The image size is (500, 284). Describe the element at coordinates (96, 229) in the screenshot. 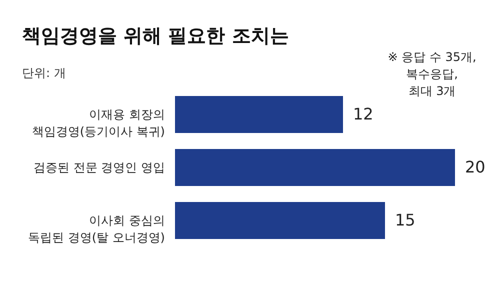

I see `y-tick-label: 이사회 중심의 독립된 경영(탈 오너경영)` at that location.